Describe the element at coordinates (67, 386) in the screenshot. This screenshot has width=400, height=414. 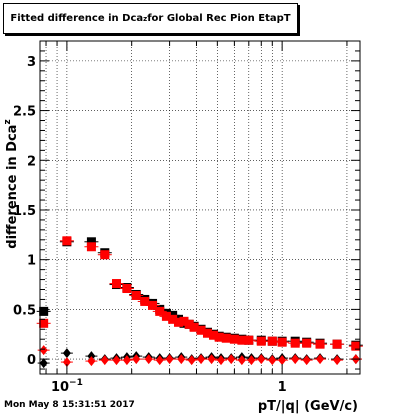
I see `x-tick-label-0.1: 10−1` at that location.